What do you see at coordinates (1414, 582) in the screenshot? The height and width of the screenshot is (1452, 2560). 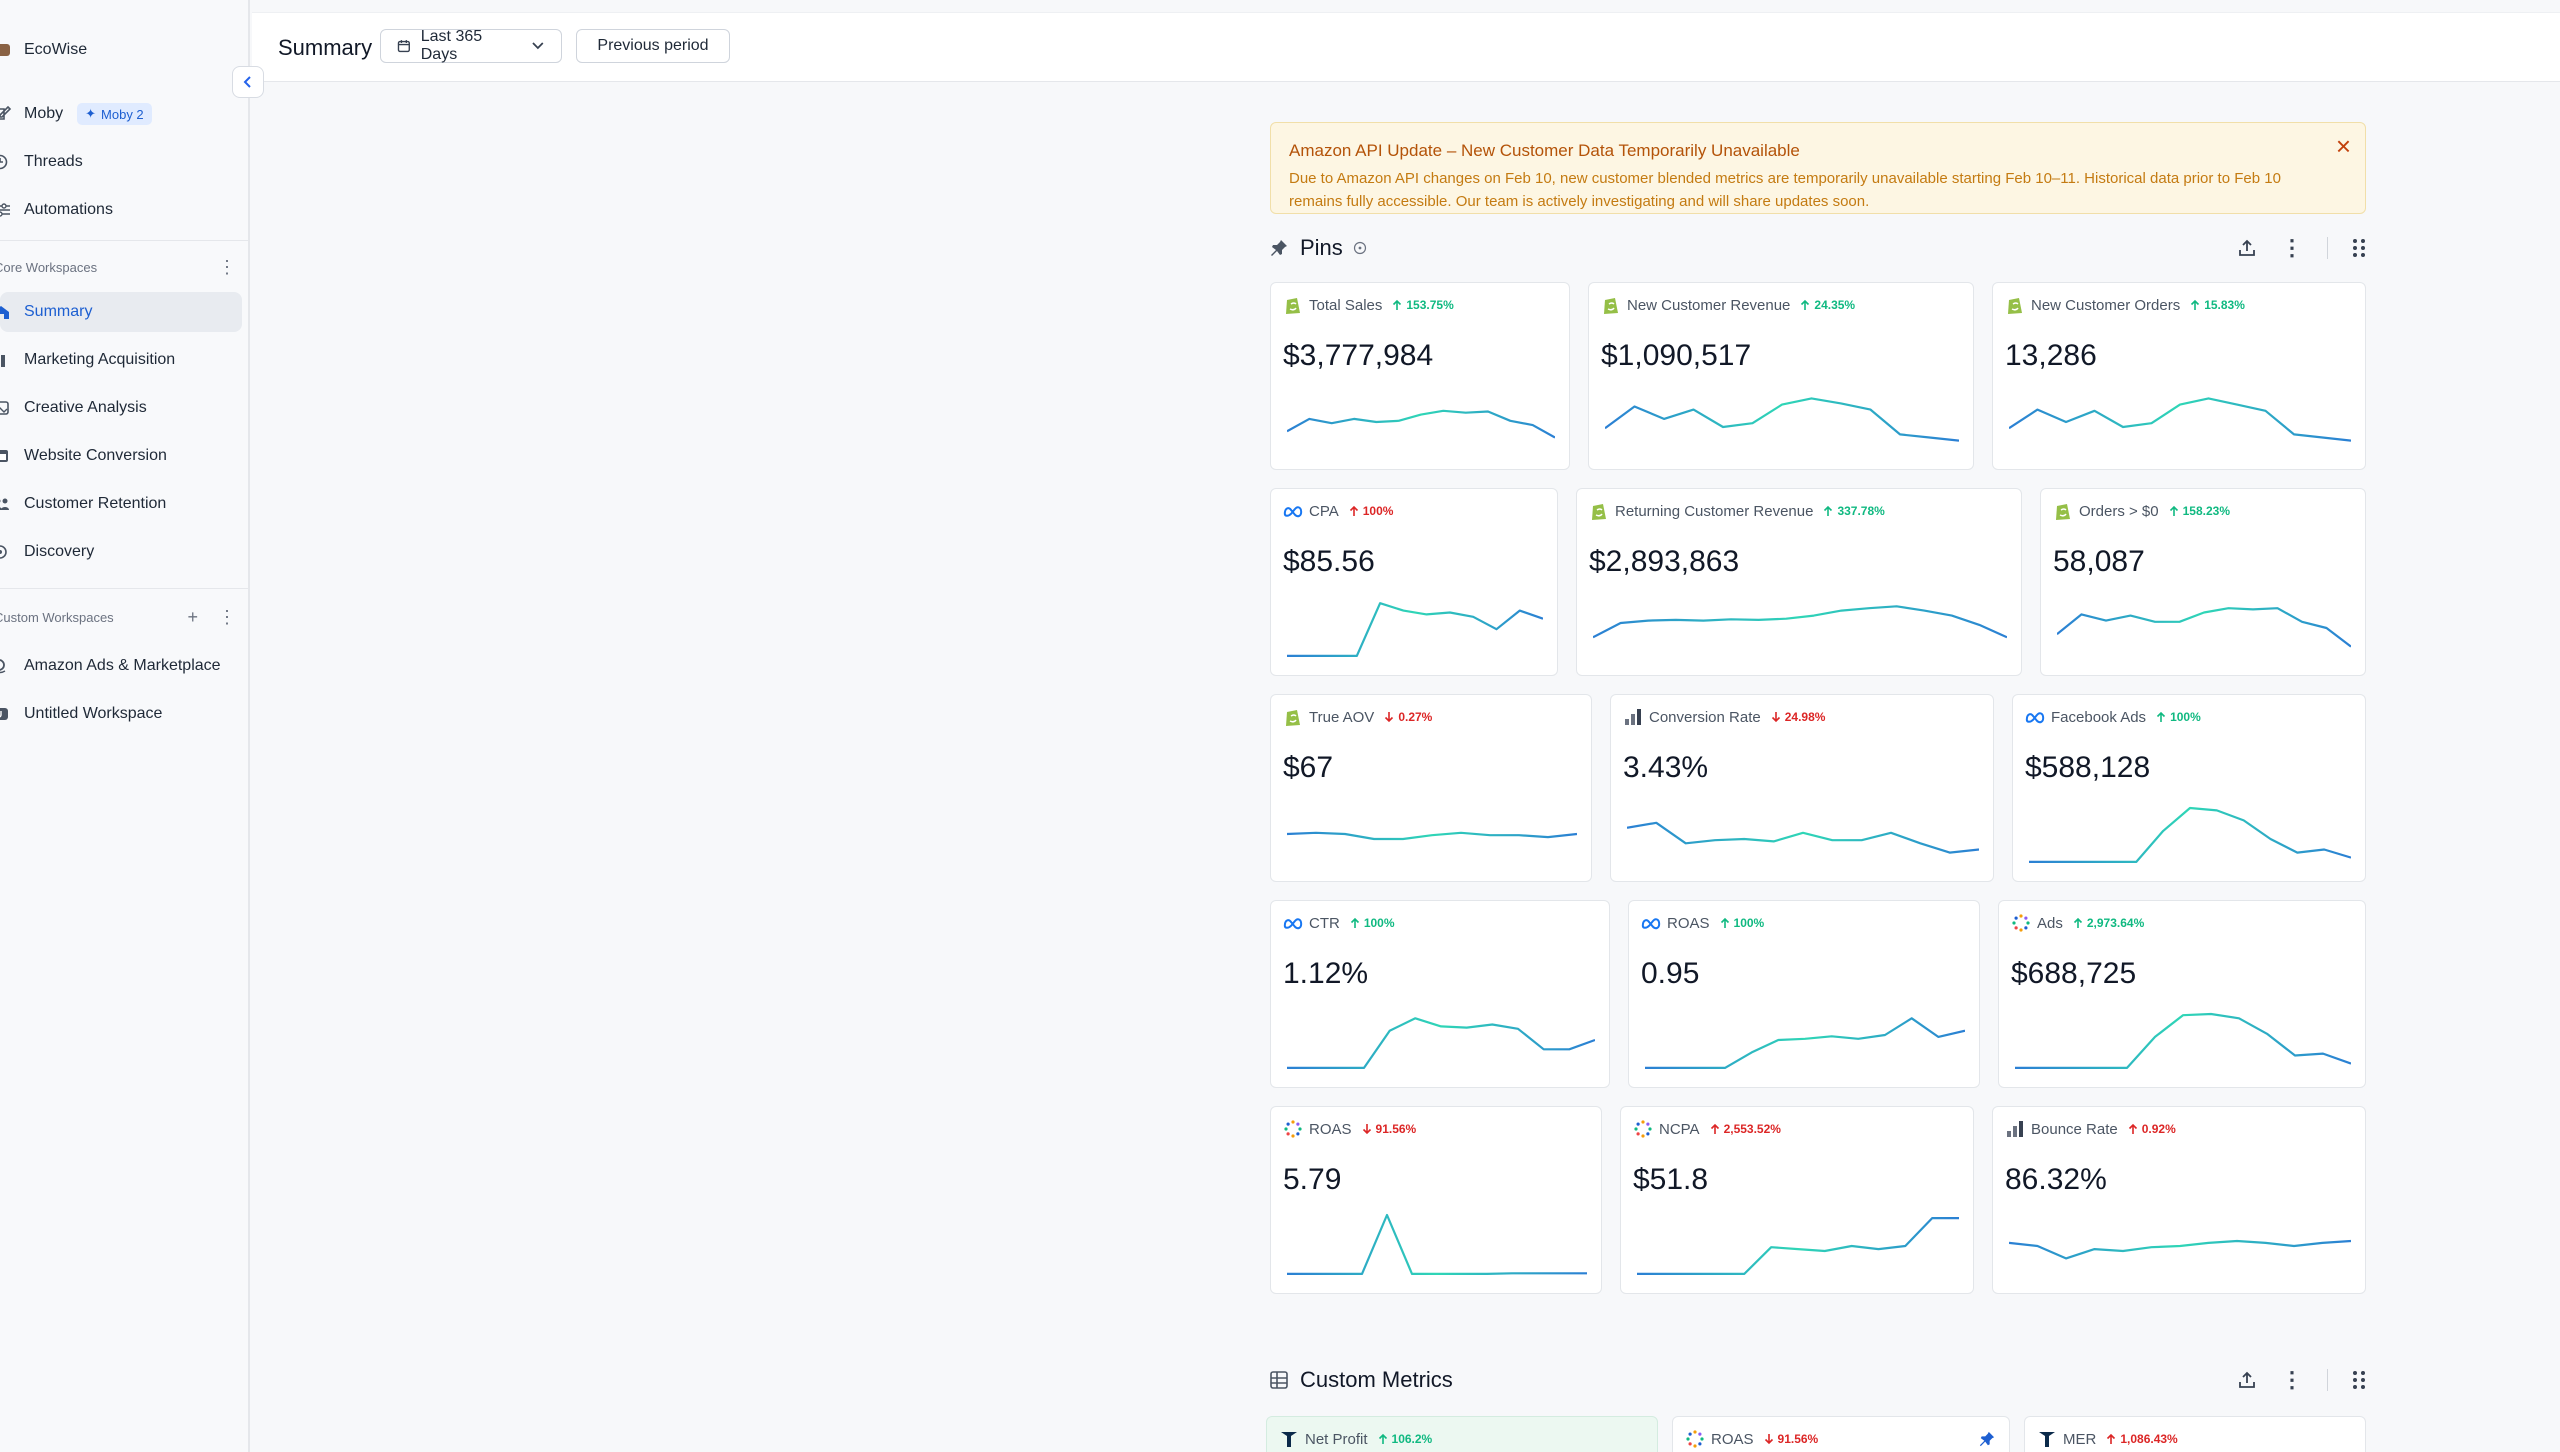 I see `metric-card: CPA 100% $85.56` at bounding box center [1414, 582].